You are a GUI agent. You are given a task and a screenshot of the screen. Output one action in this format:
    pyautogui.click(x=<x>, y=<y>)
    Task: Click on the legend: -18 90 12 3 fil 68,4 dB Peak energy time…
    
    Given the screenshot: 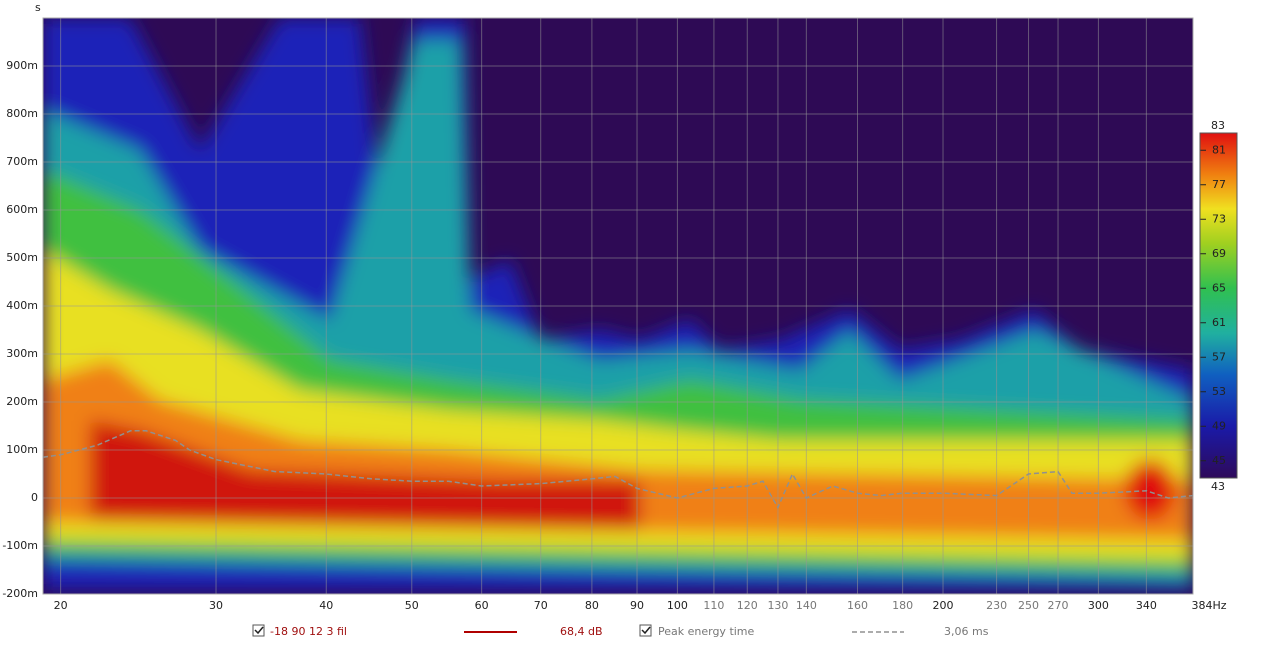 What is the action you would take?
    pyautogui.click(x=620, y=631)
    